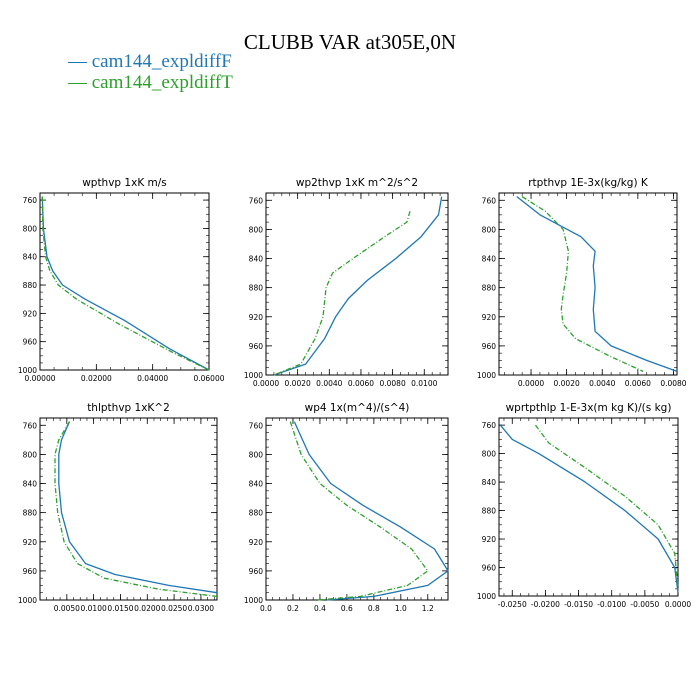  I want to click on x-tick-label: 0.0250, so click(174, 608).